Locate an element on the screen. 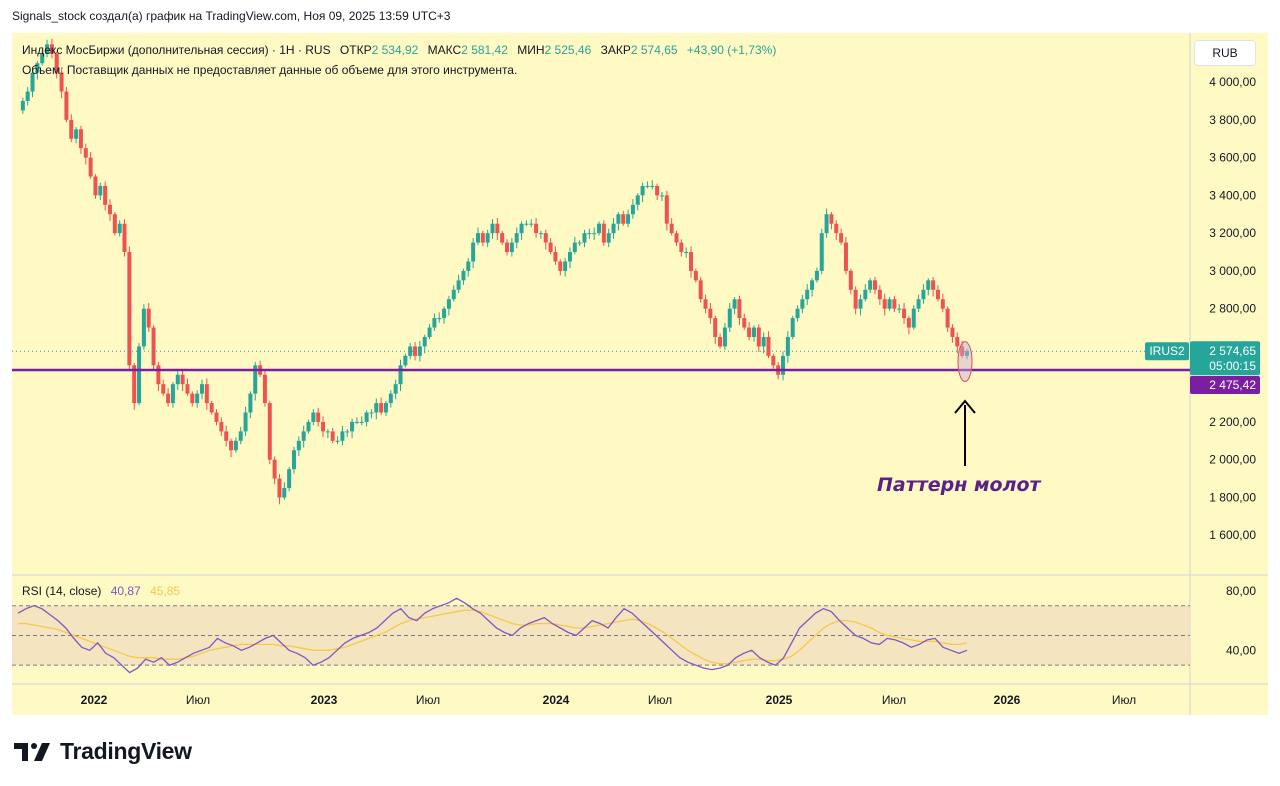 The height and width of the screenshot is (786, 1280). hammer-highlight is located at coordinates (965, 362).